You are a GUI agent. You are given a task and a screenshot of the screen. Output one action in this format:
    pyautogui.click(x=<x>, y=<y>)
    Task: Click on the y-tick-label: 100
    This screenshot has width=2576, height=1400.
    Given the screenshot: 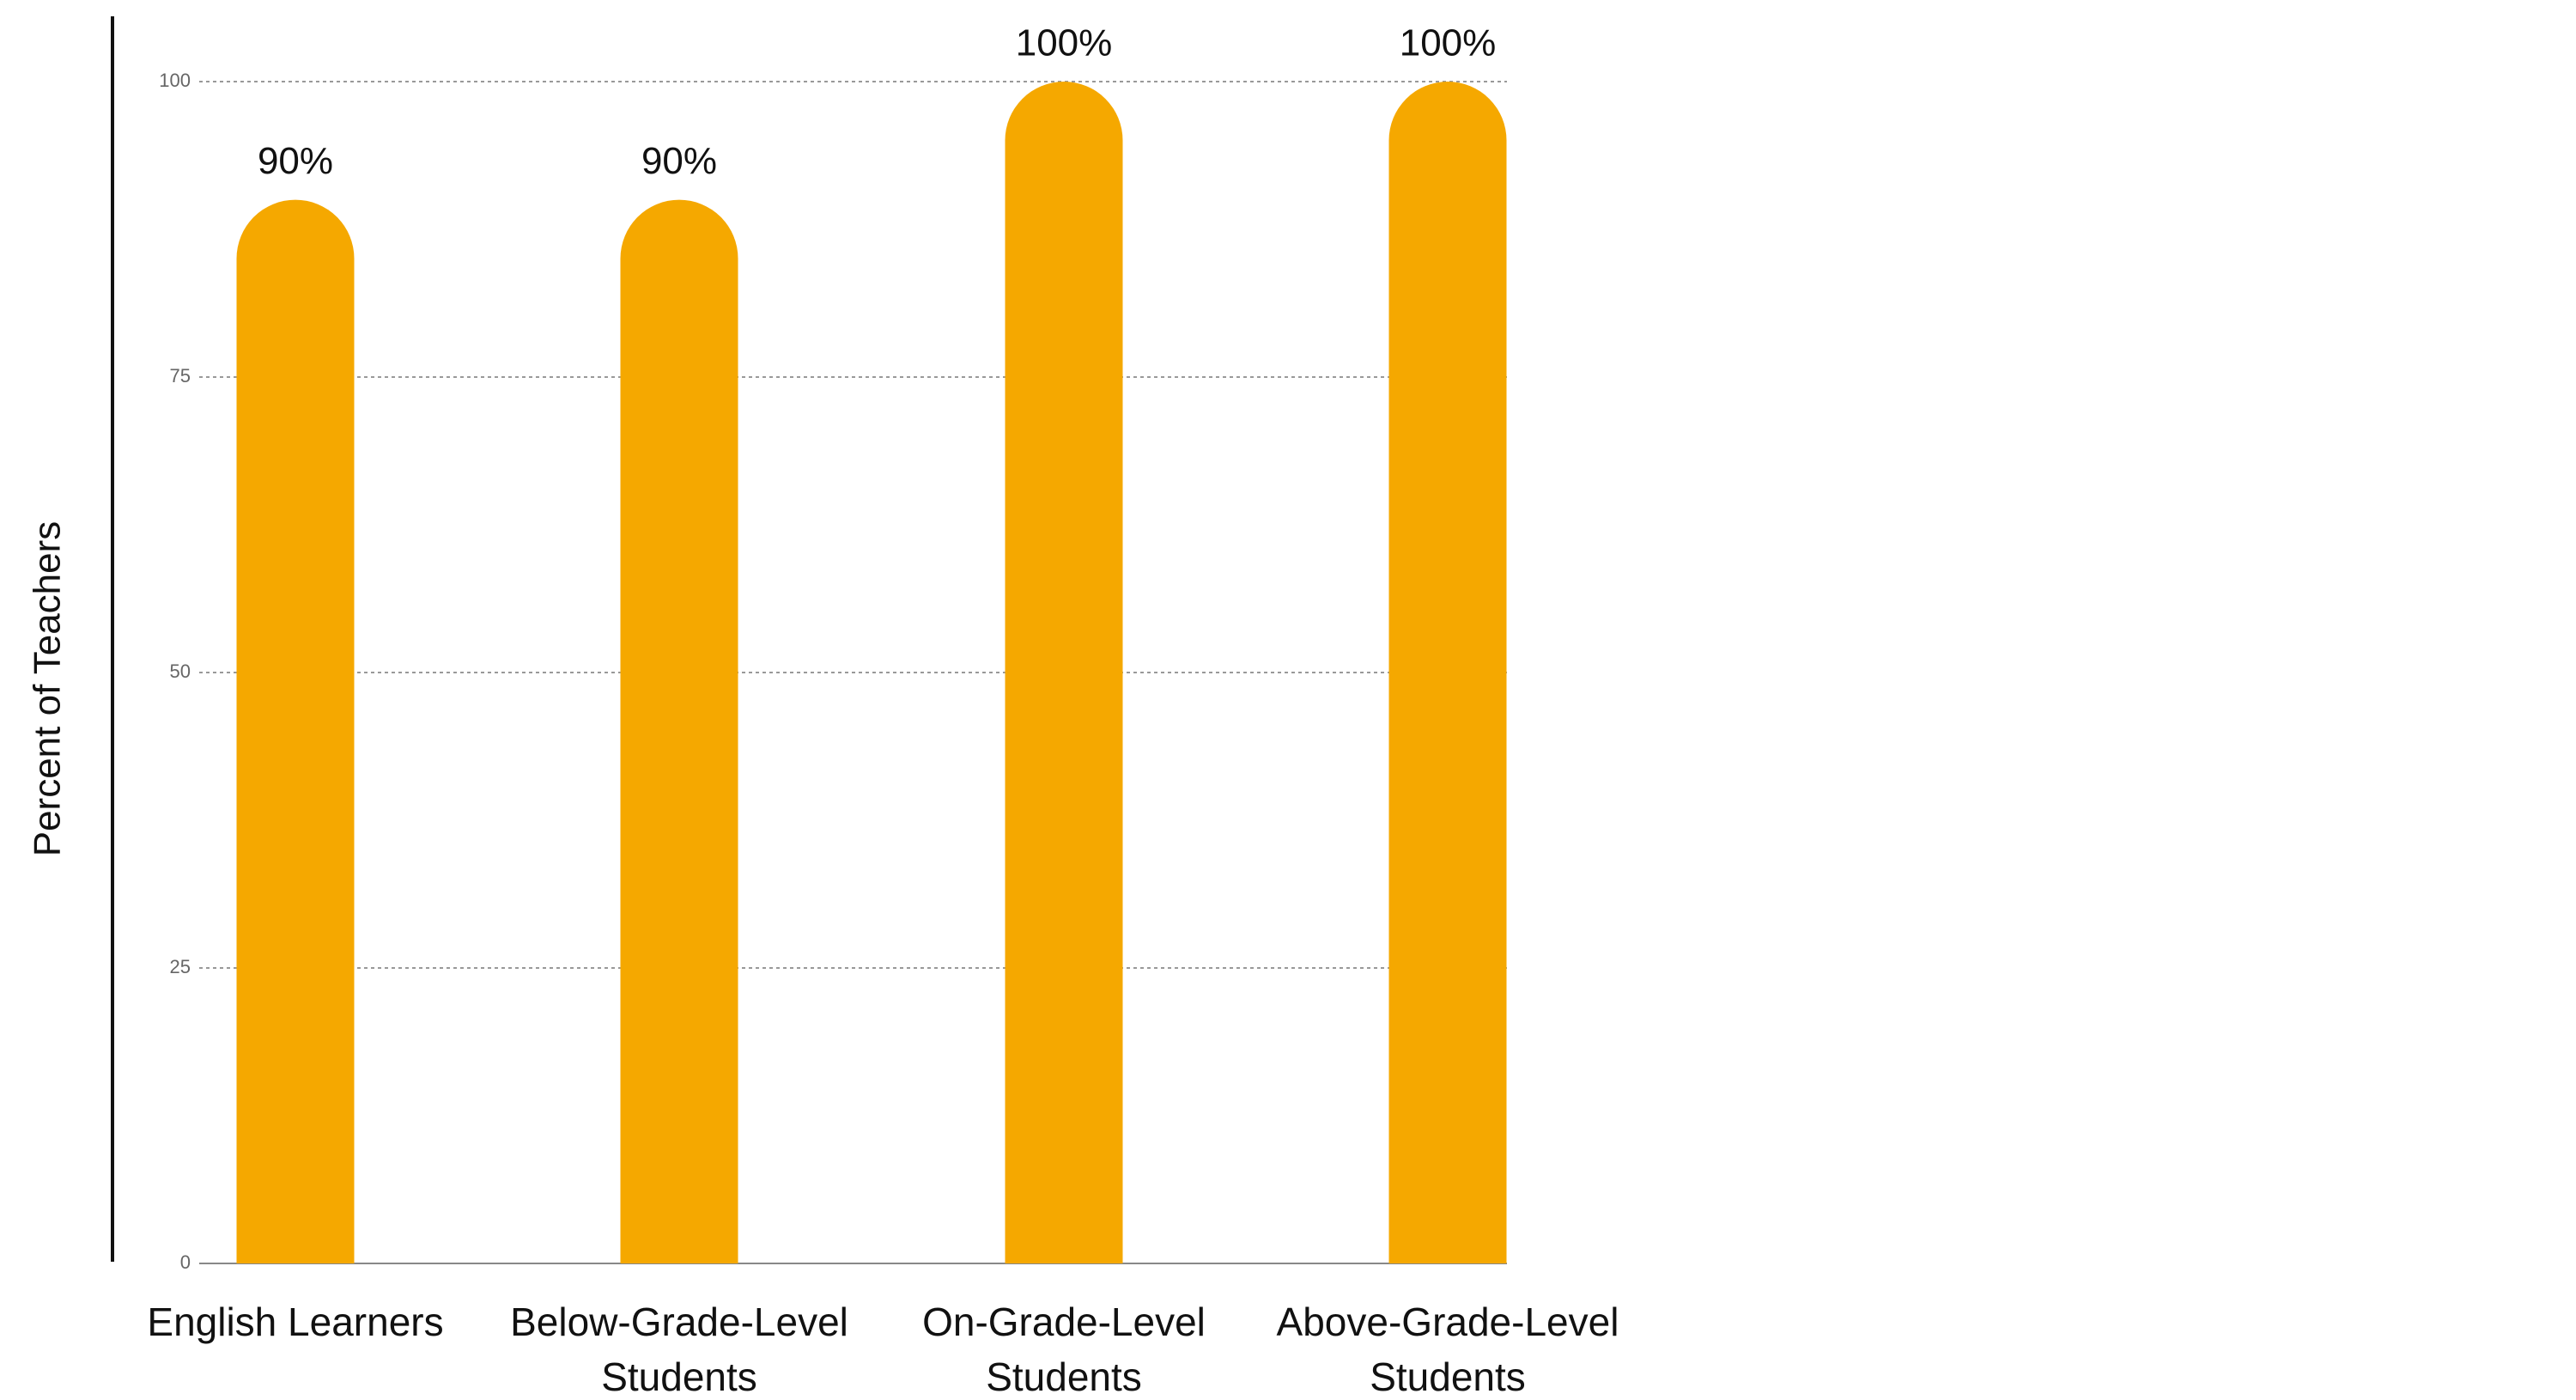 What is the action you would take?
    pyautogui.click(x=175, y=81)
    